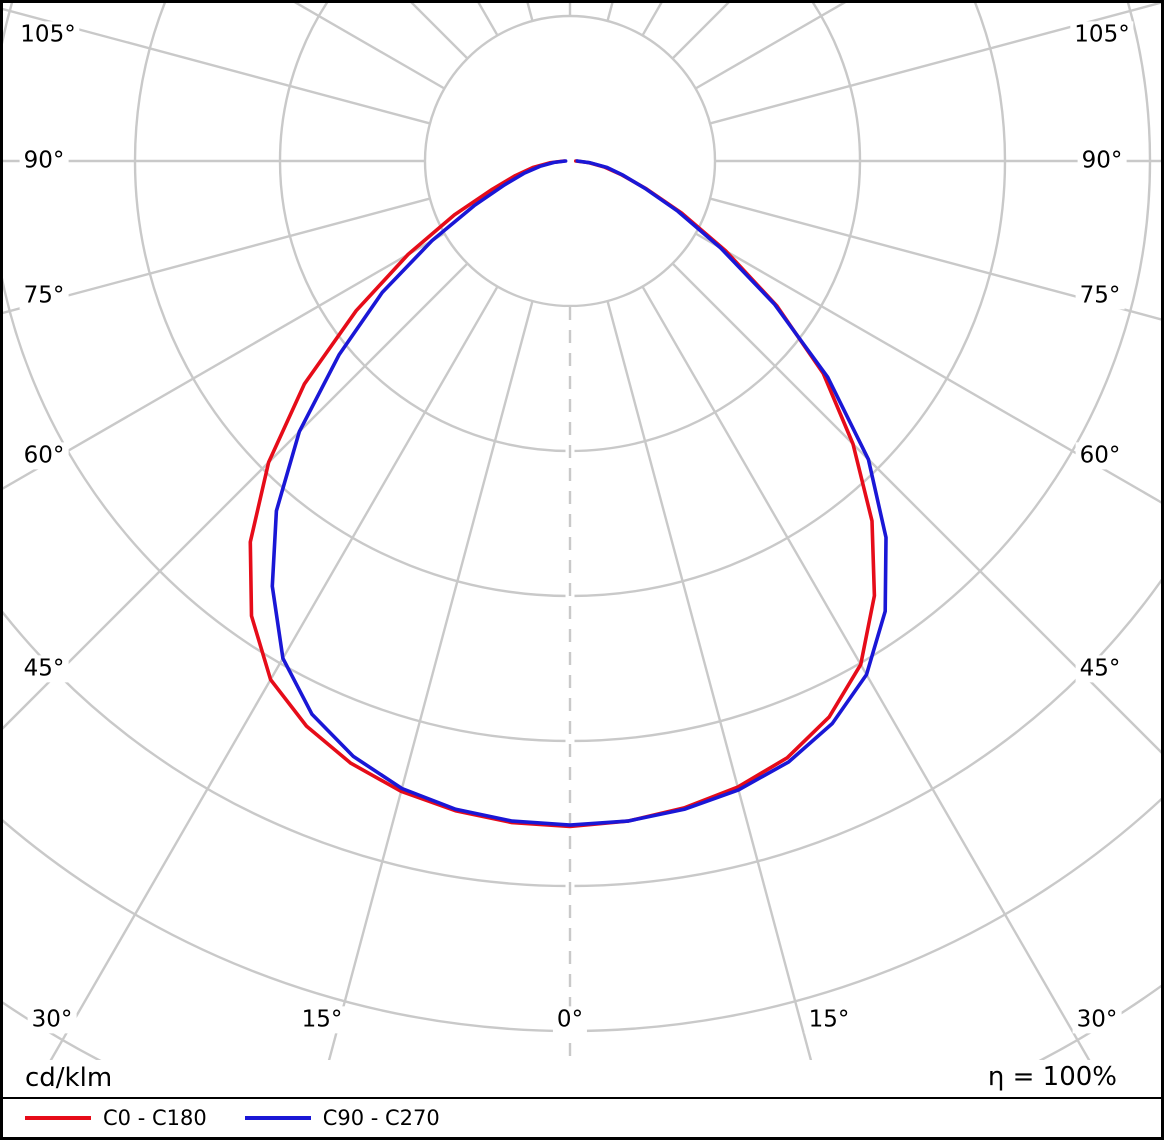 The image size is (1164, 1140). I want to click on legend-label-c90-c270: C90 - C270, so click(381, 1118).